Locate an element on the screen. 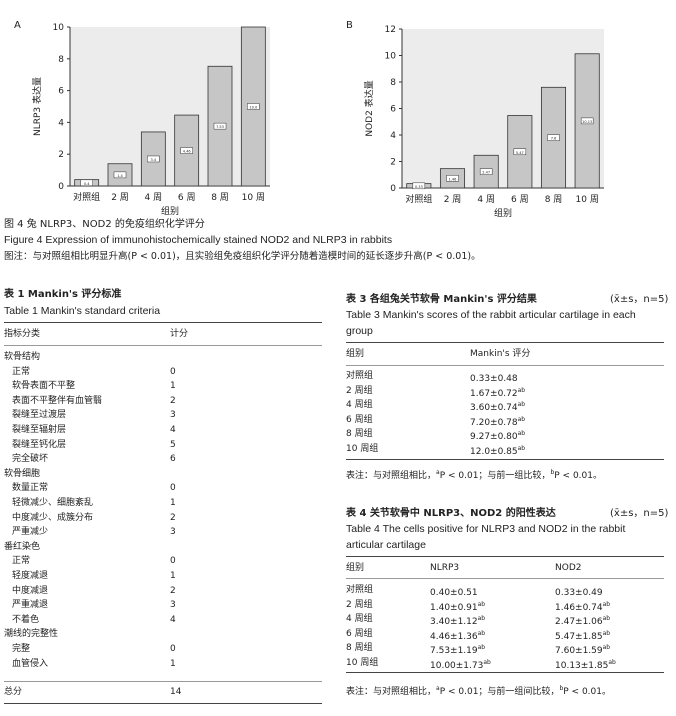 The image size is (676, 716). table4-header-nod2: NOD2 is located at coordinates (568, 568).